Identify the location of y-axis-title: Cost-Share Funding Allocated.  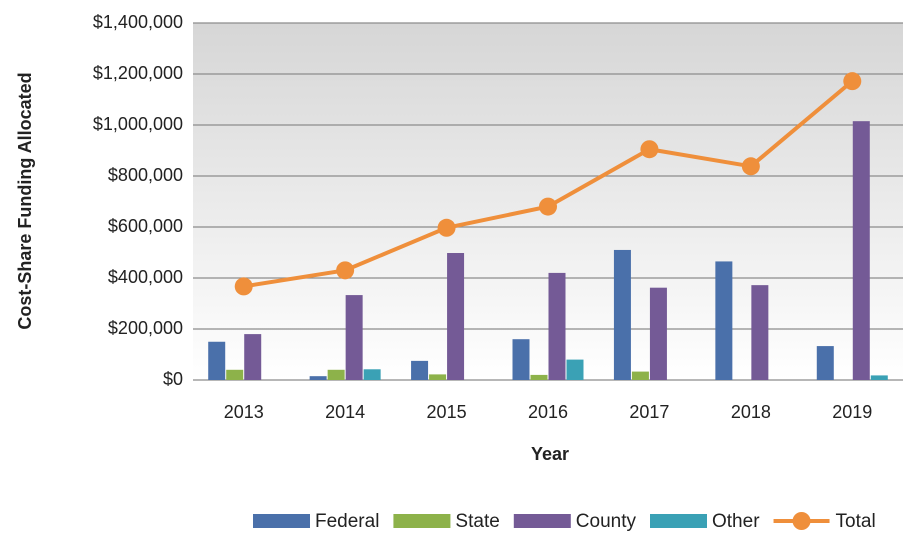
(25, 200).